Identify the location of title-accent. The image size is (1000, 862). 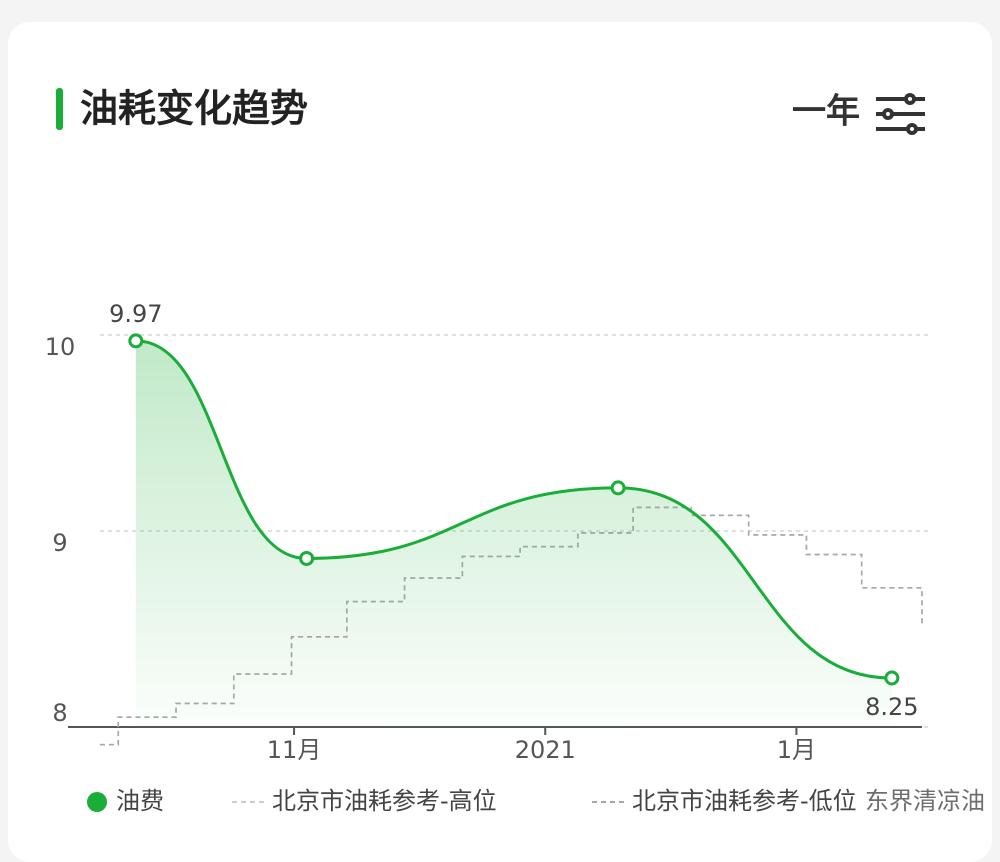
(59, 109).